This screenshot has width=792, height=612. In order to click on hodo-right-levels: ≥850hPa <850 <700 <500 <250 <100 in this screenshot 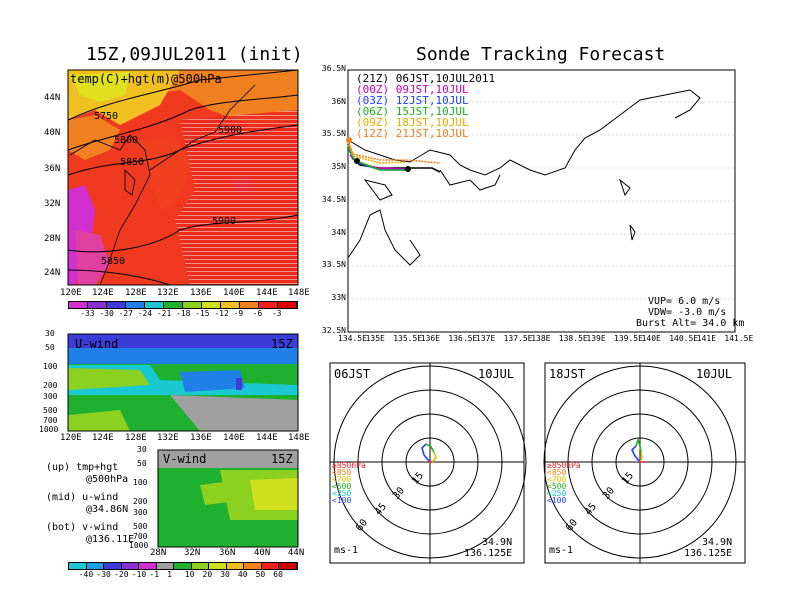, I will do `click(564, 483)`.